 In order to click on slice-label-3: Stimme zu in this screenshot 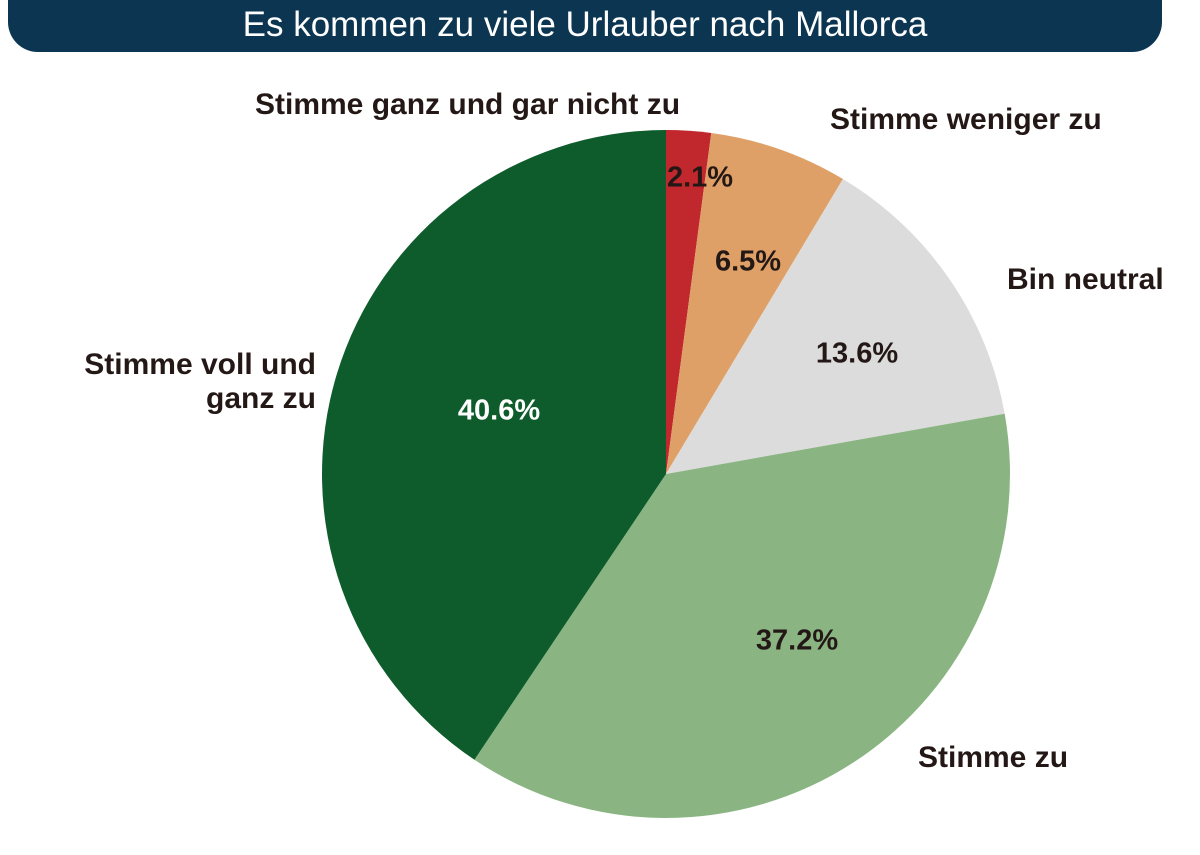, I will do `click(993, 757)`.